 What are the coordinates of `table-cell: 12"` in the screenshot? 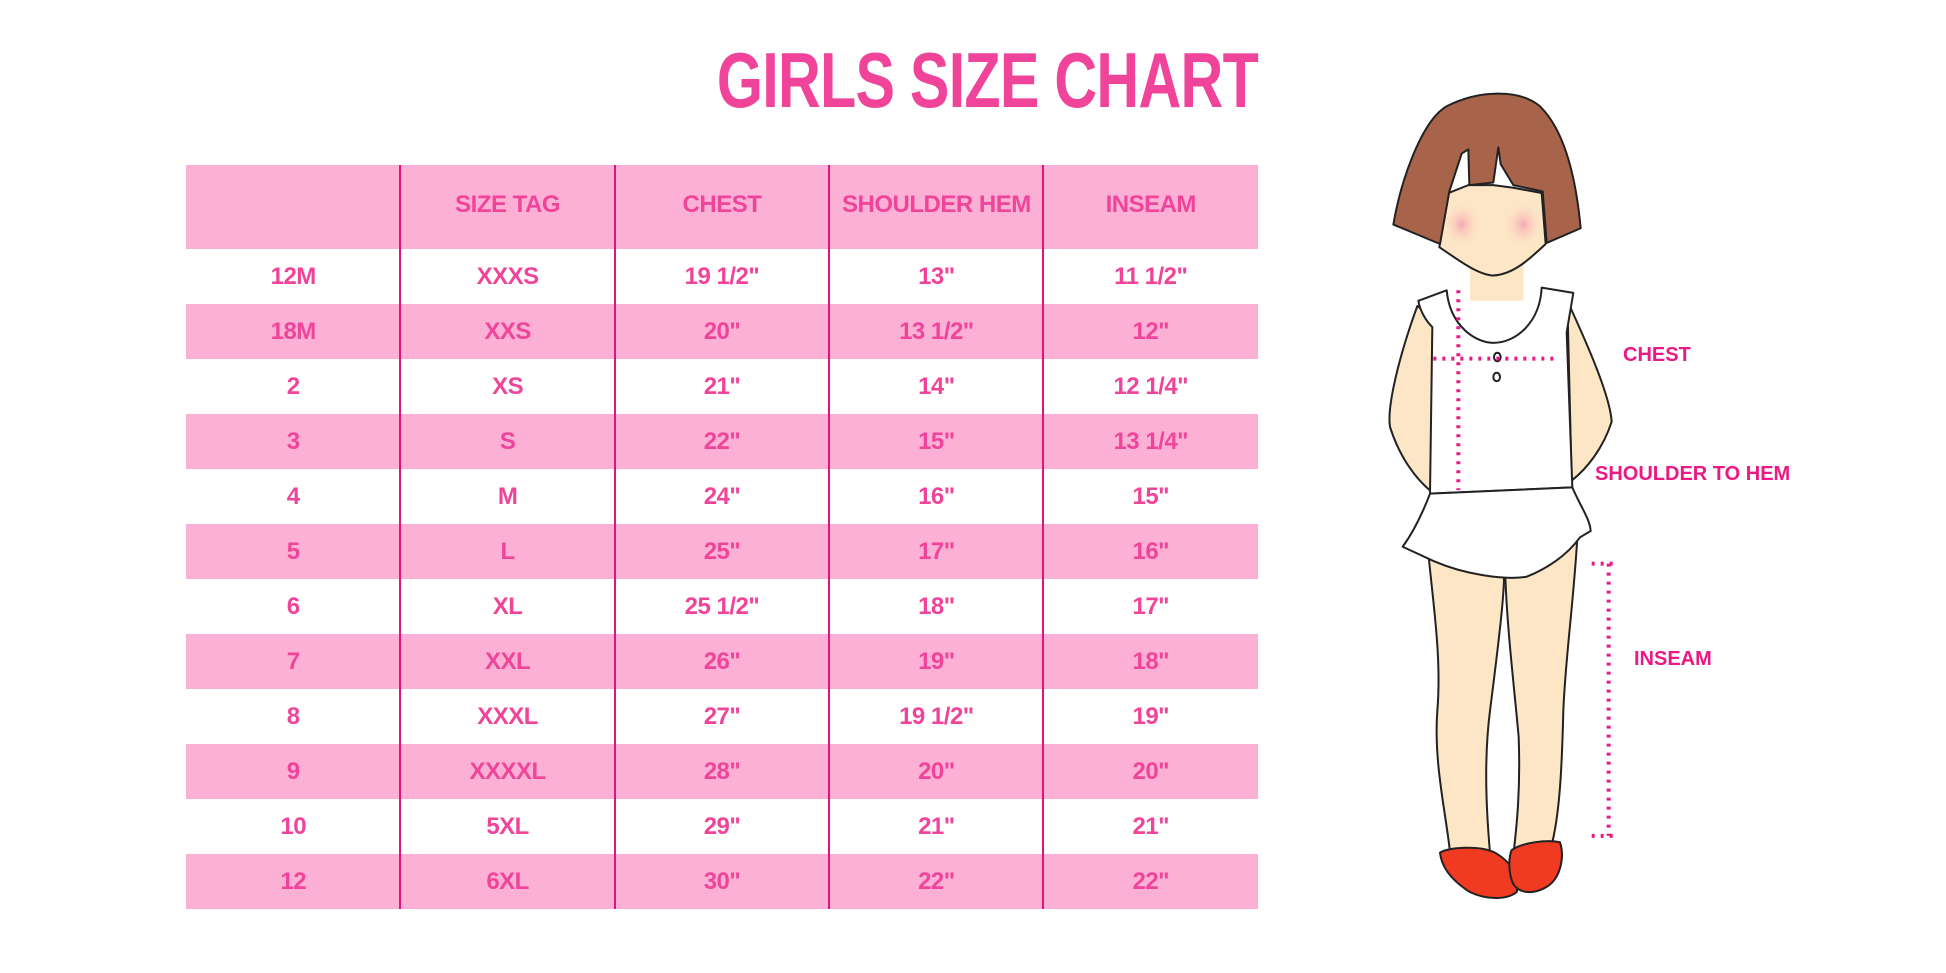 It's located at (1151, 331).